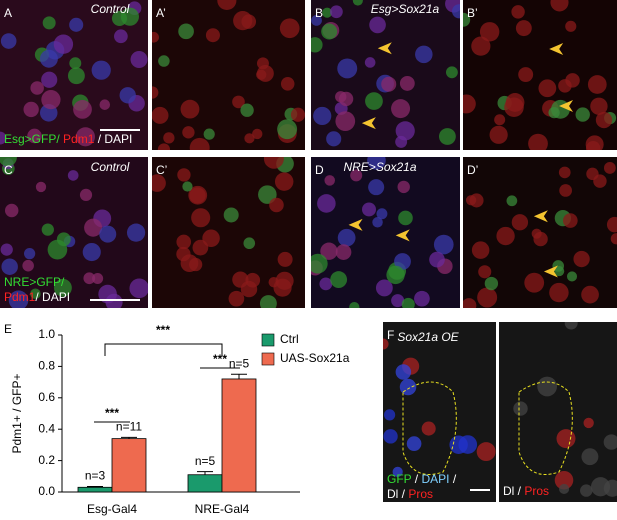  I want to click on legend-label: Ctrl, so click(289, 339).